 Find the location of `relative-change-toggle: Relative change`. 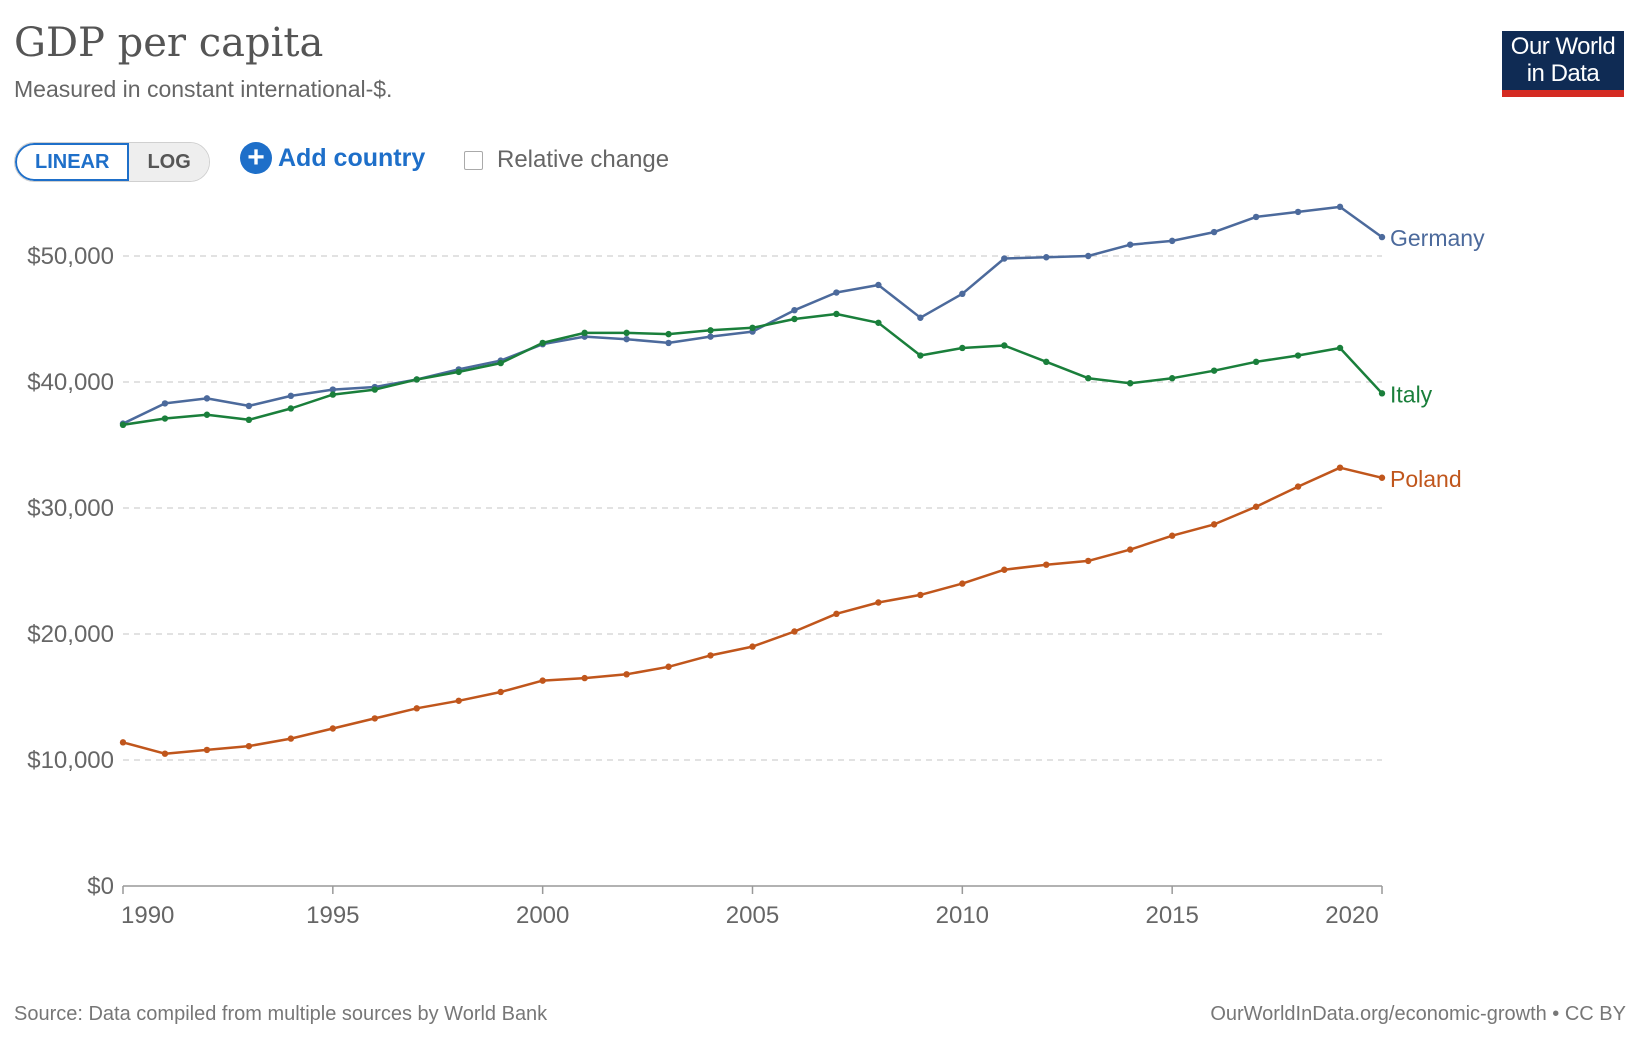

relative-change-toggle: Relative change is located at coordinates (566, 160).